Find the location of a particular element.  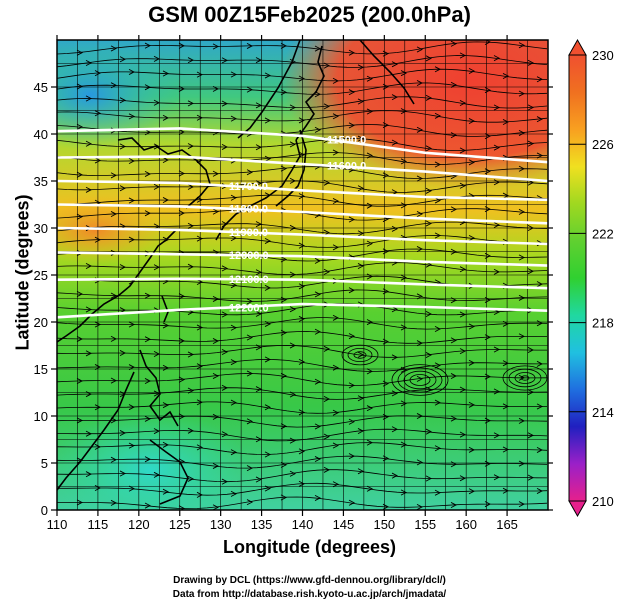

streamline-eddy is located at coordinates (360, 355).